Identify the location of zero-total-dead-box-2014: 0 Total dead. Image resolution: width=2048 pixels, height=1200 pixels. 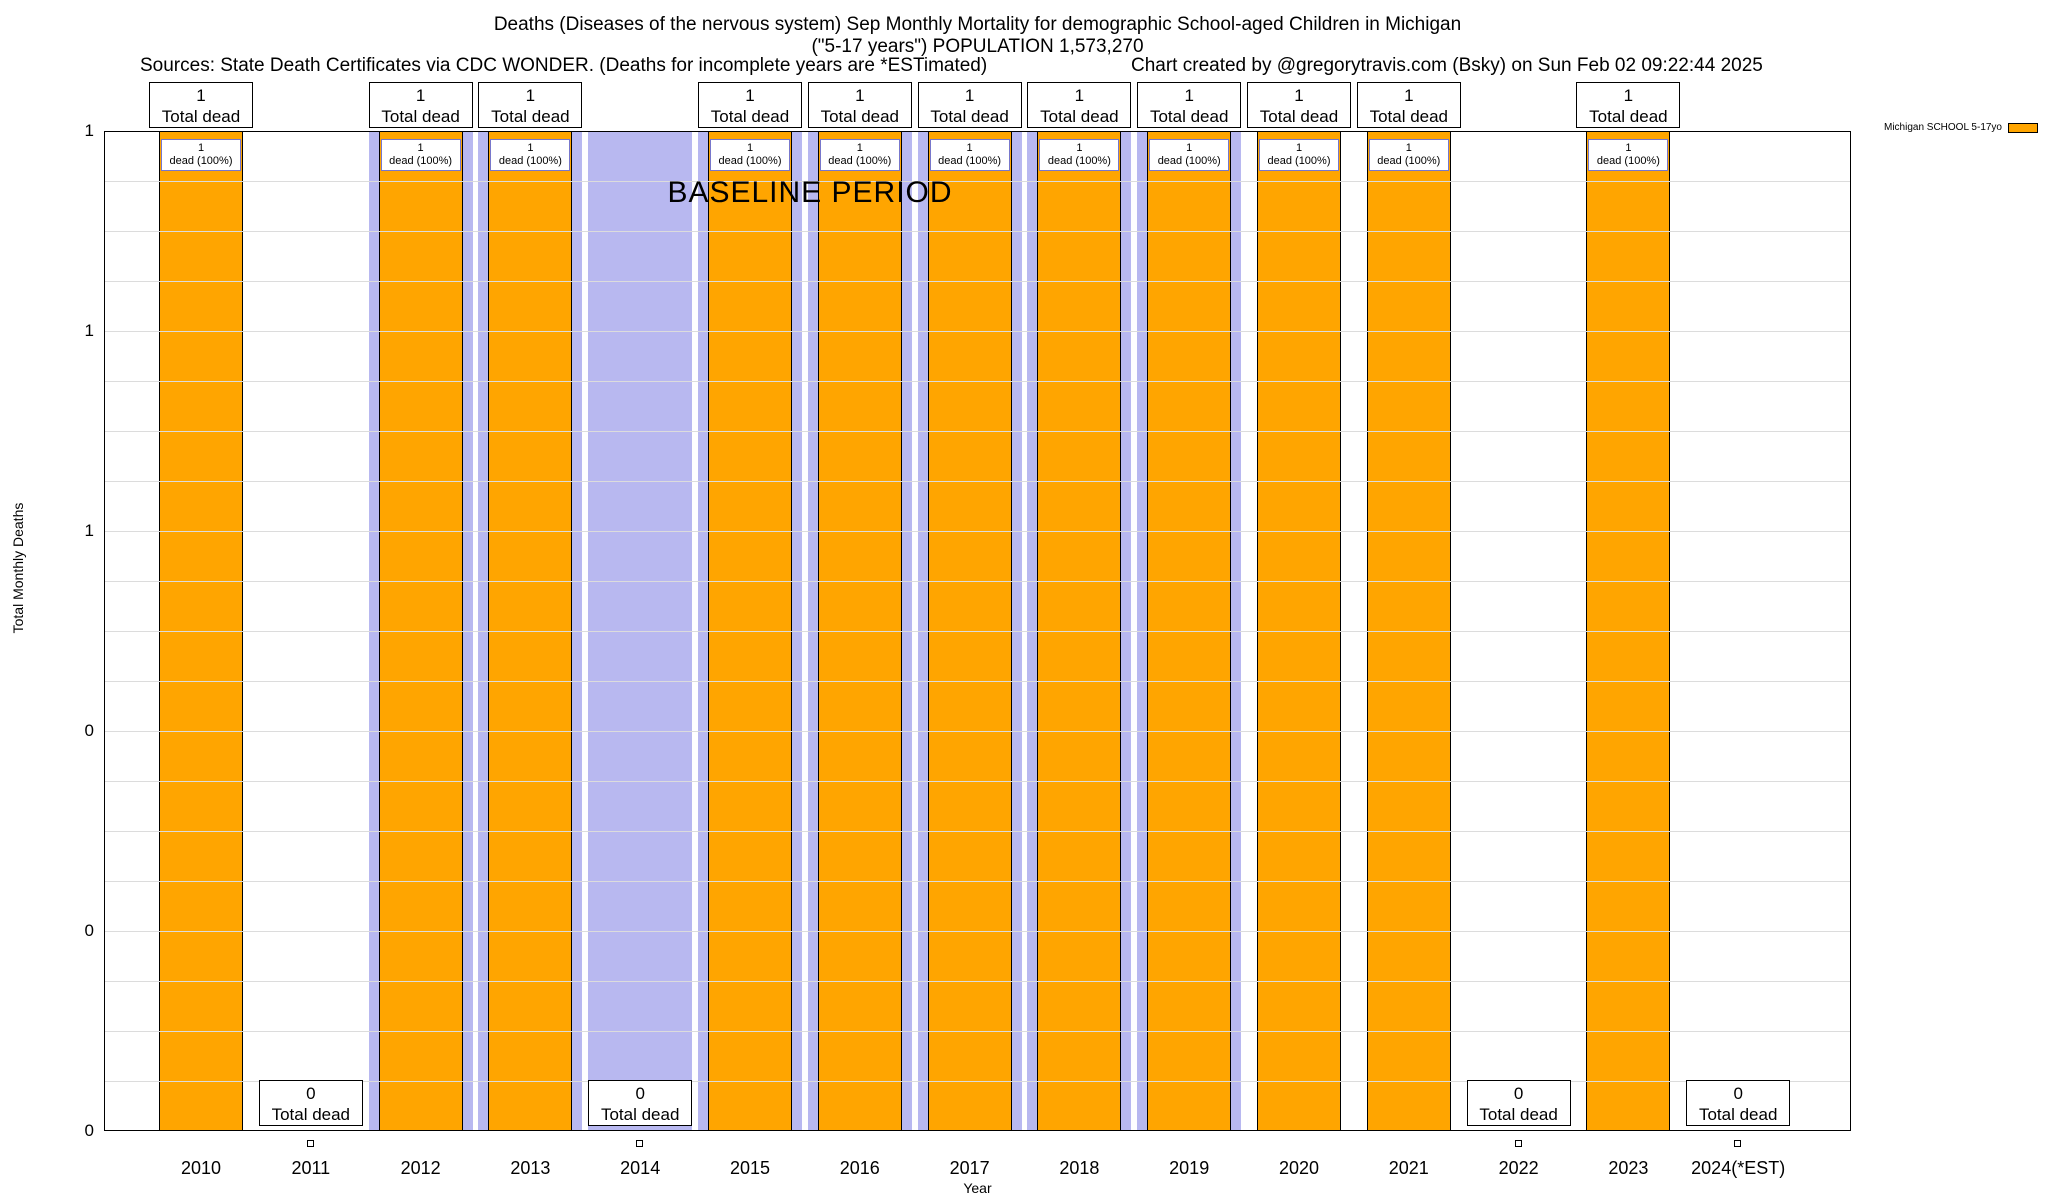
(640, 1103).